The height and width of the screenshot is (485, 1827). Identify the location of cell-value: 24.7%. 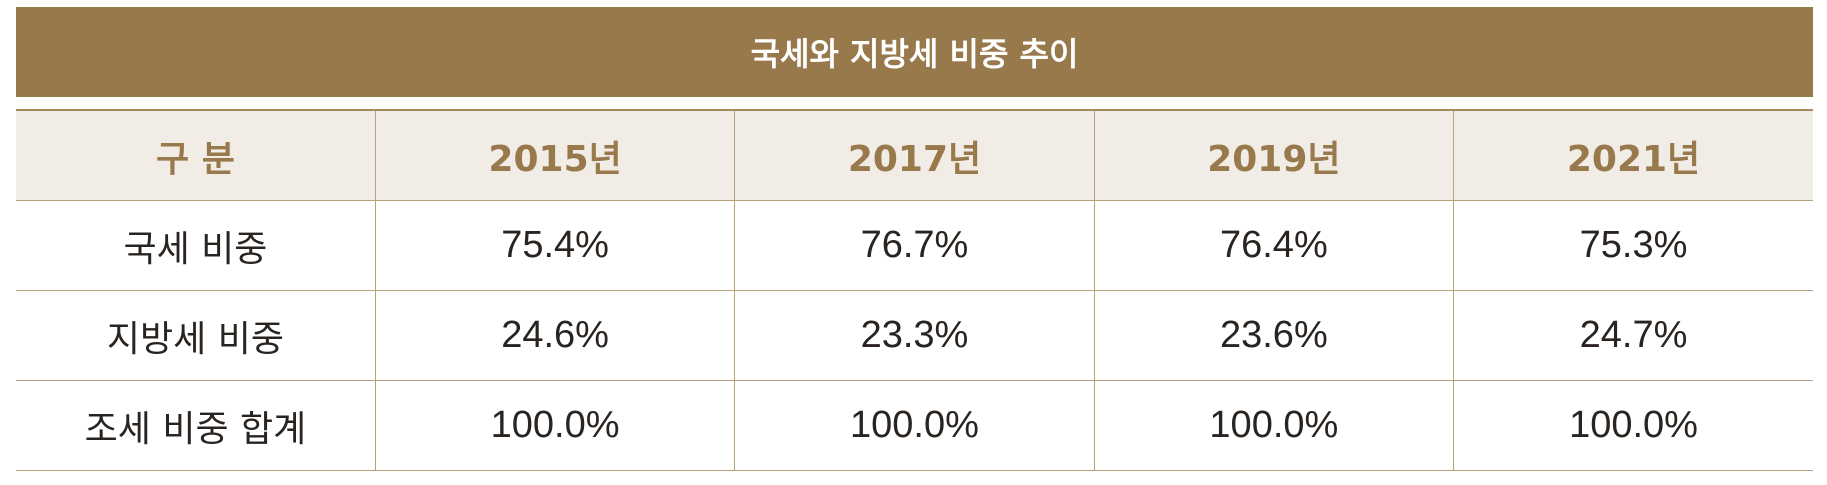
(1633, 335).